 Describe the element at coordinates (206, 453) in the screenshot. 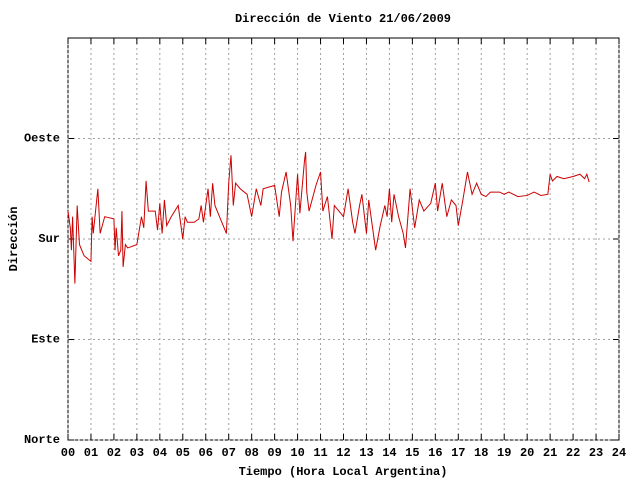

I see `x-tick-label: 06` at that location.